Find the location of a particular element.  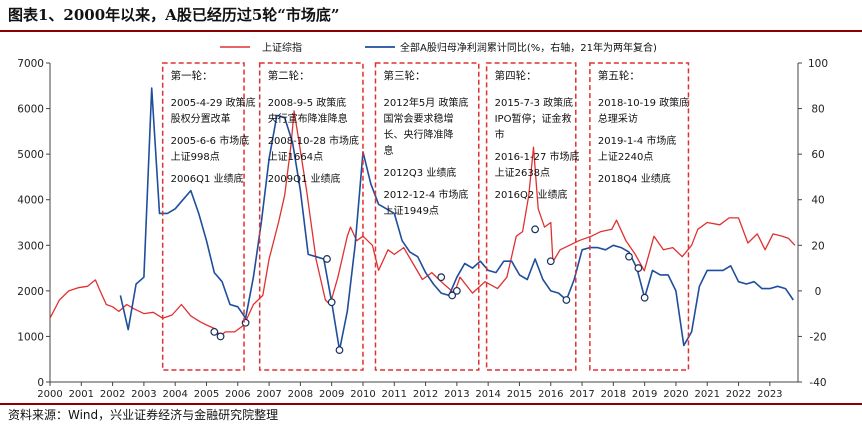

y-right-tick-label: 40 is located at coordinates (817, 201).